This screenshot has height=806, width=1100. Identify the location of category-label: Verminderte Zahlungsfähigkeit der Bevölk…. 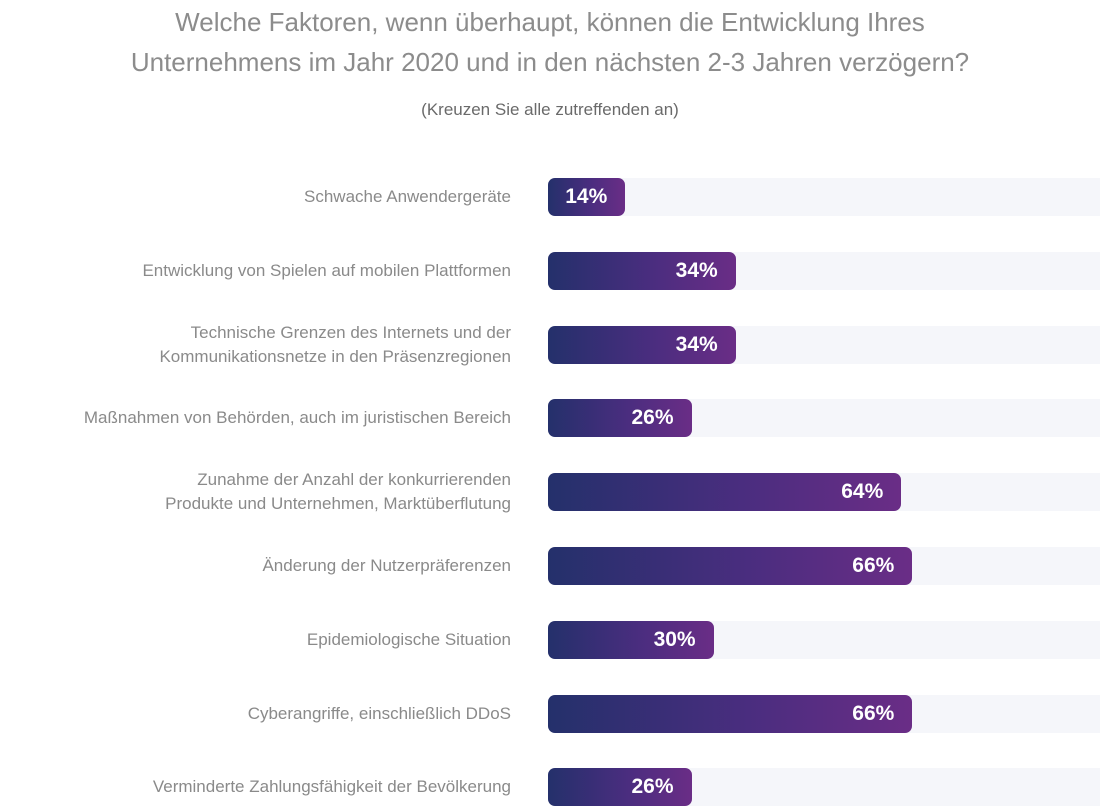
(255, 787).